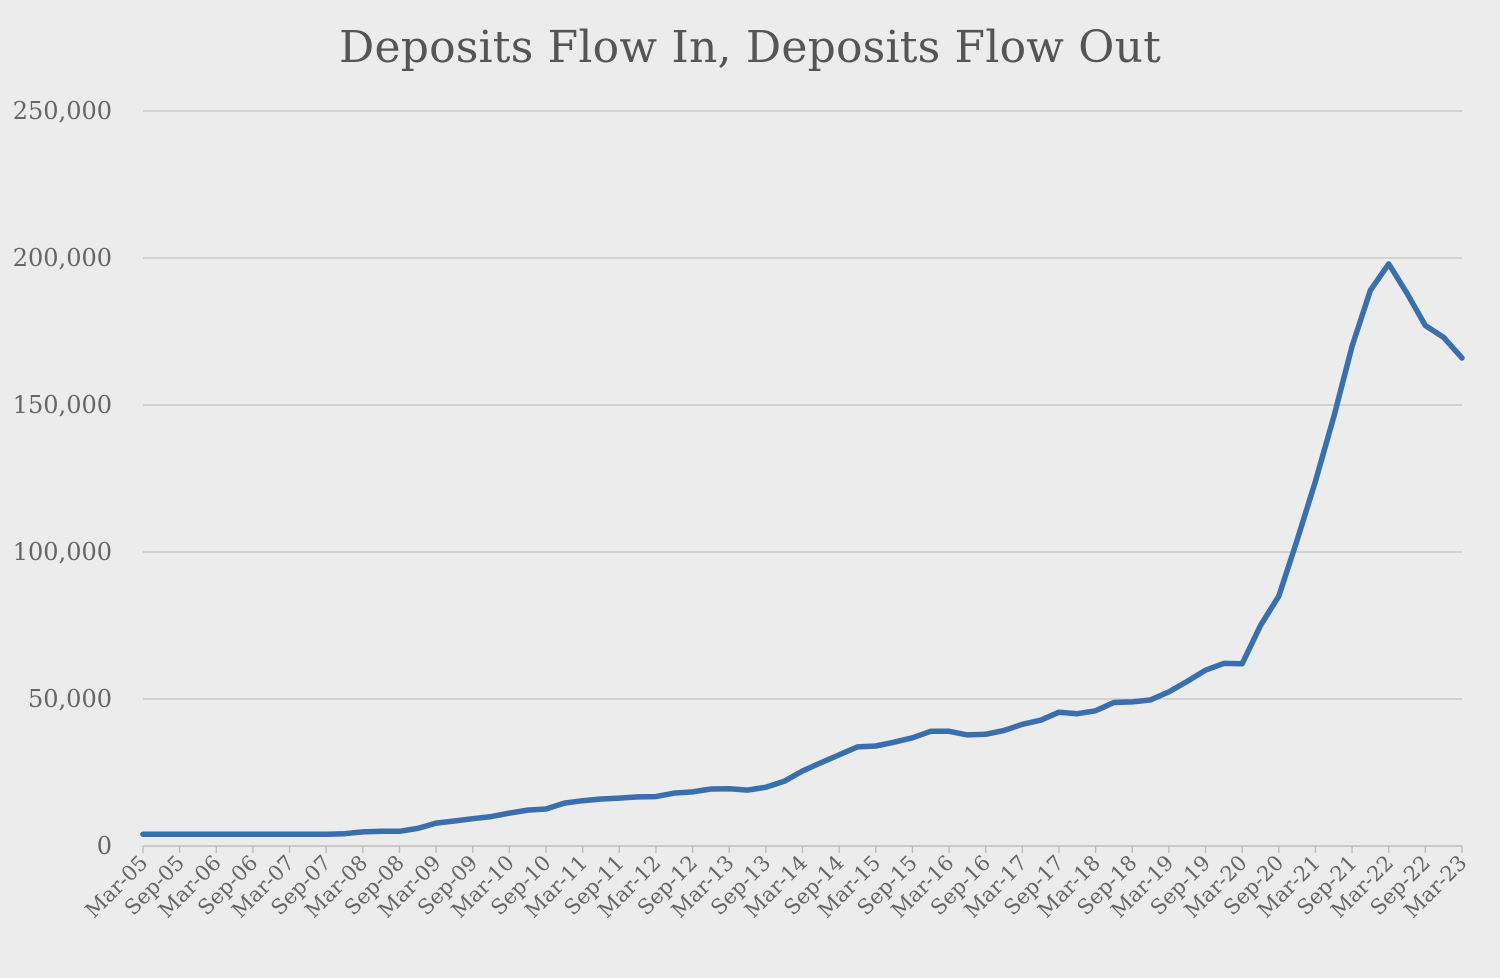  Describe the element at coordinates (104, 846) in the screenshot. I see `y-tick-label: 0` at that location.